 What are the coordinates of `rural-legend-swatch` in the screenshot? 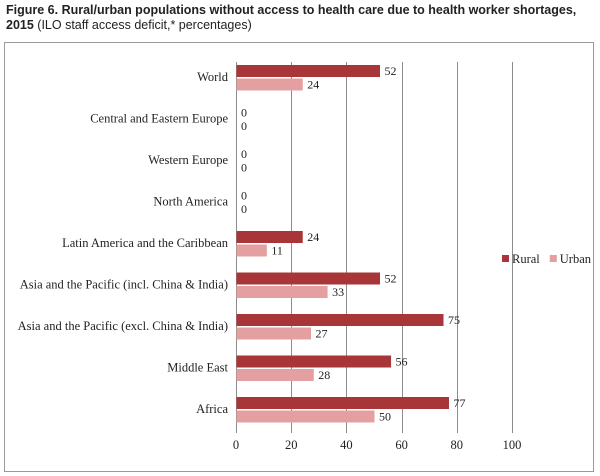 It's located at (505, 258).